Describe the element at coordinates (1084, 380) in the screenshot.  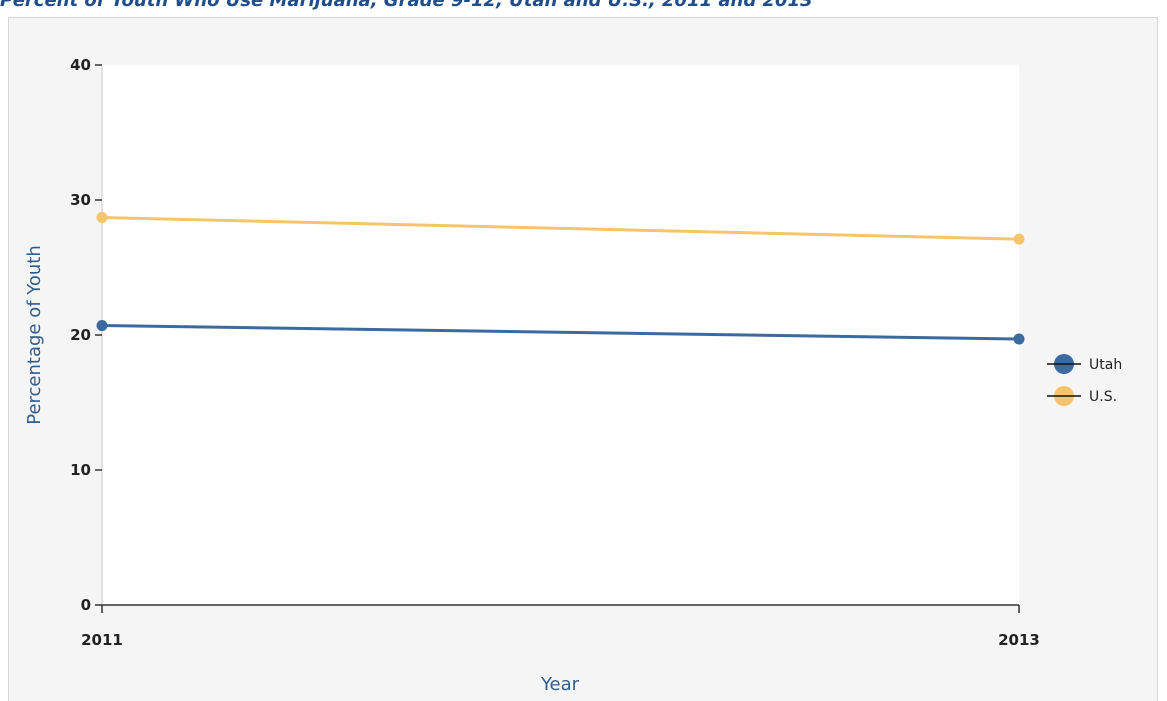
I see `legend: Utah U.S.` at that location.